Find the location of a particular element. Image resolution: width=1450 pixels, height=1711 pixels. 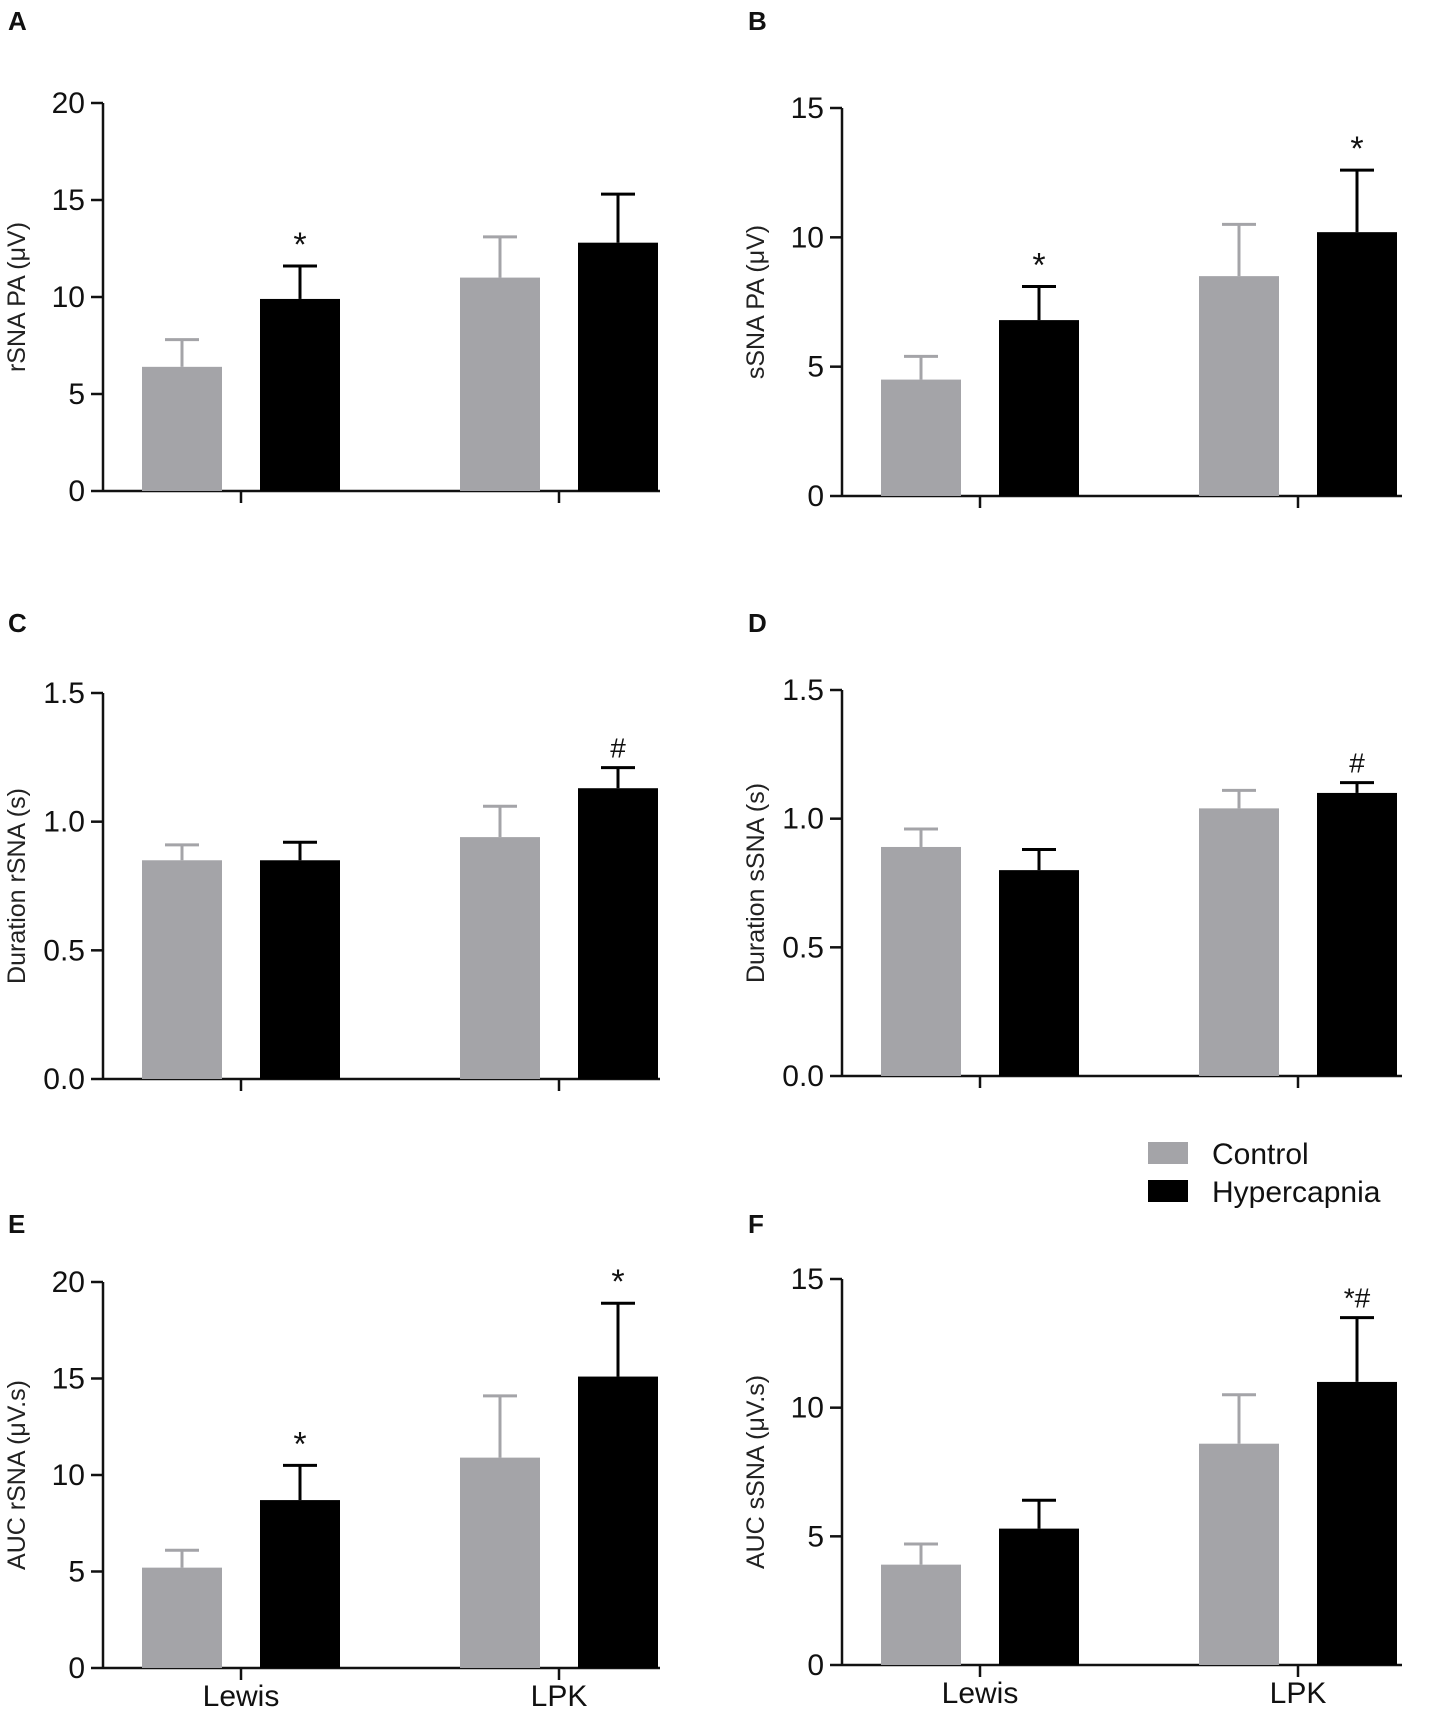

y-axis-title: sSNA PA (μV) is located at coordinates (756, 302).